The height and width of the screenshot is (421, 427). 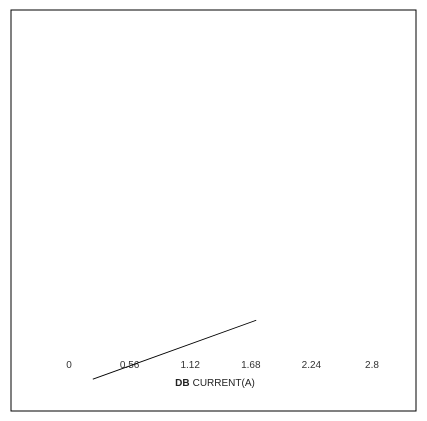 What do you see at coordinates (312, 365) in the screenshot?
I see `x-tick-label: 2.24` at bounding box center [312, 365].